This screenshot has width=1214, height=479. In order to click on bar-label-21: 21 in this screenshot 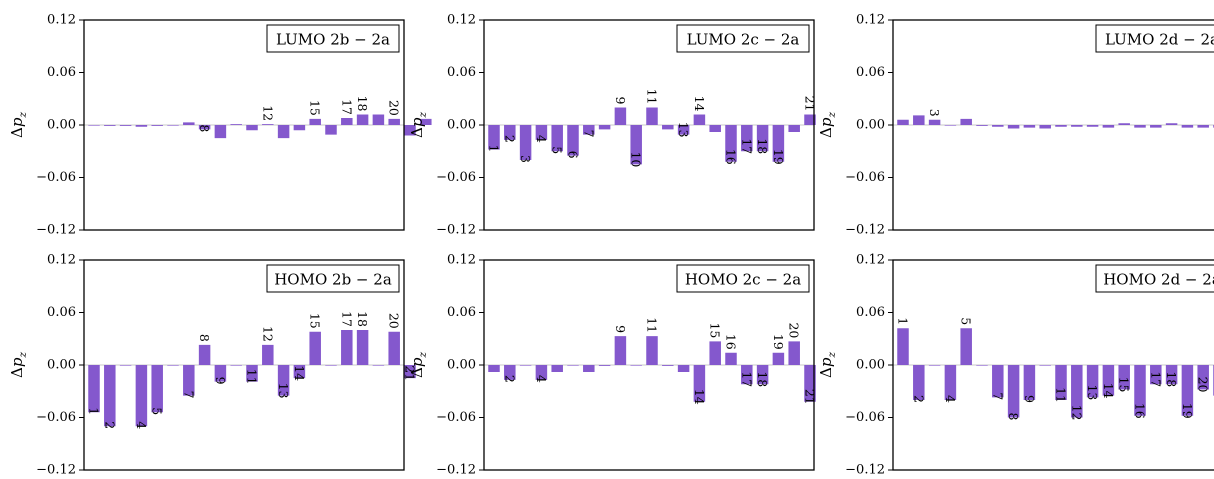, I will do `click(810, 104)`.